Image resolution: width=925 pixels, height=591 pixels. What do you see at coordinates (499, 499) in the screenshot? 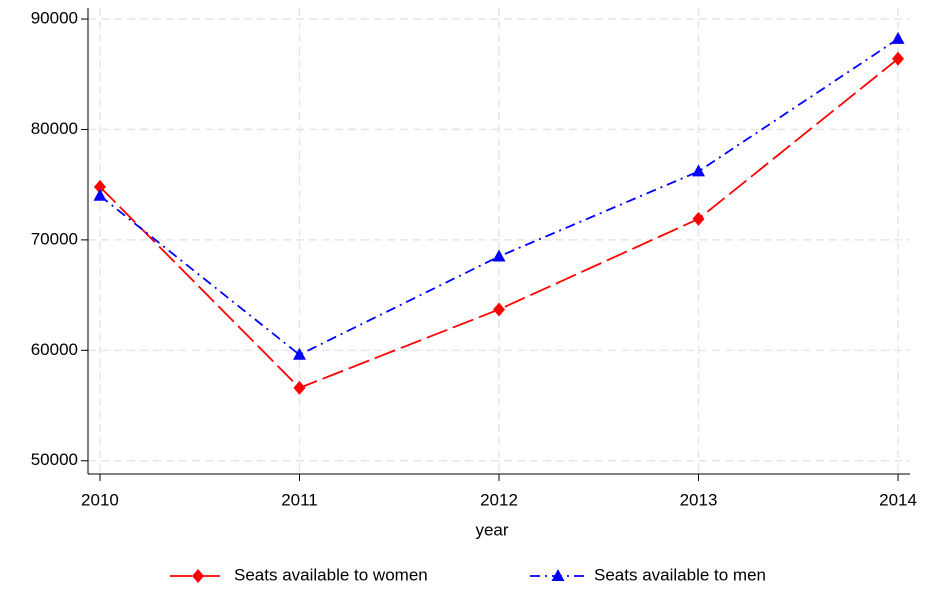
I see `x-tick-label: 2012` at bounding box center [499, 499].